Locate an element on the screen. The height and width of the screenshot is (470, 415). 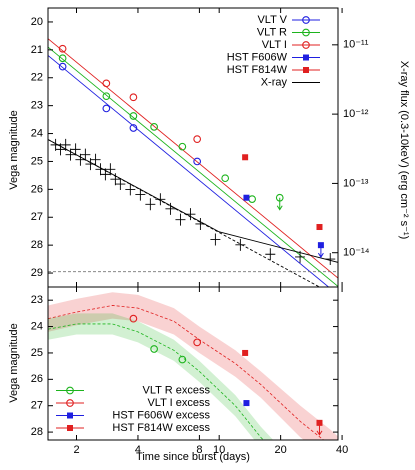
y2-tick-label: 10⁻¹³ is located at coordinates (356, 183).